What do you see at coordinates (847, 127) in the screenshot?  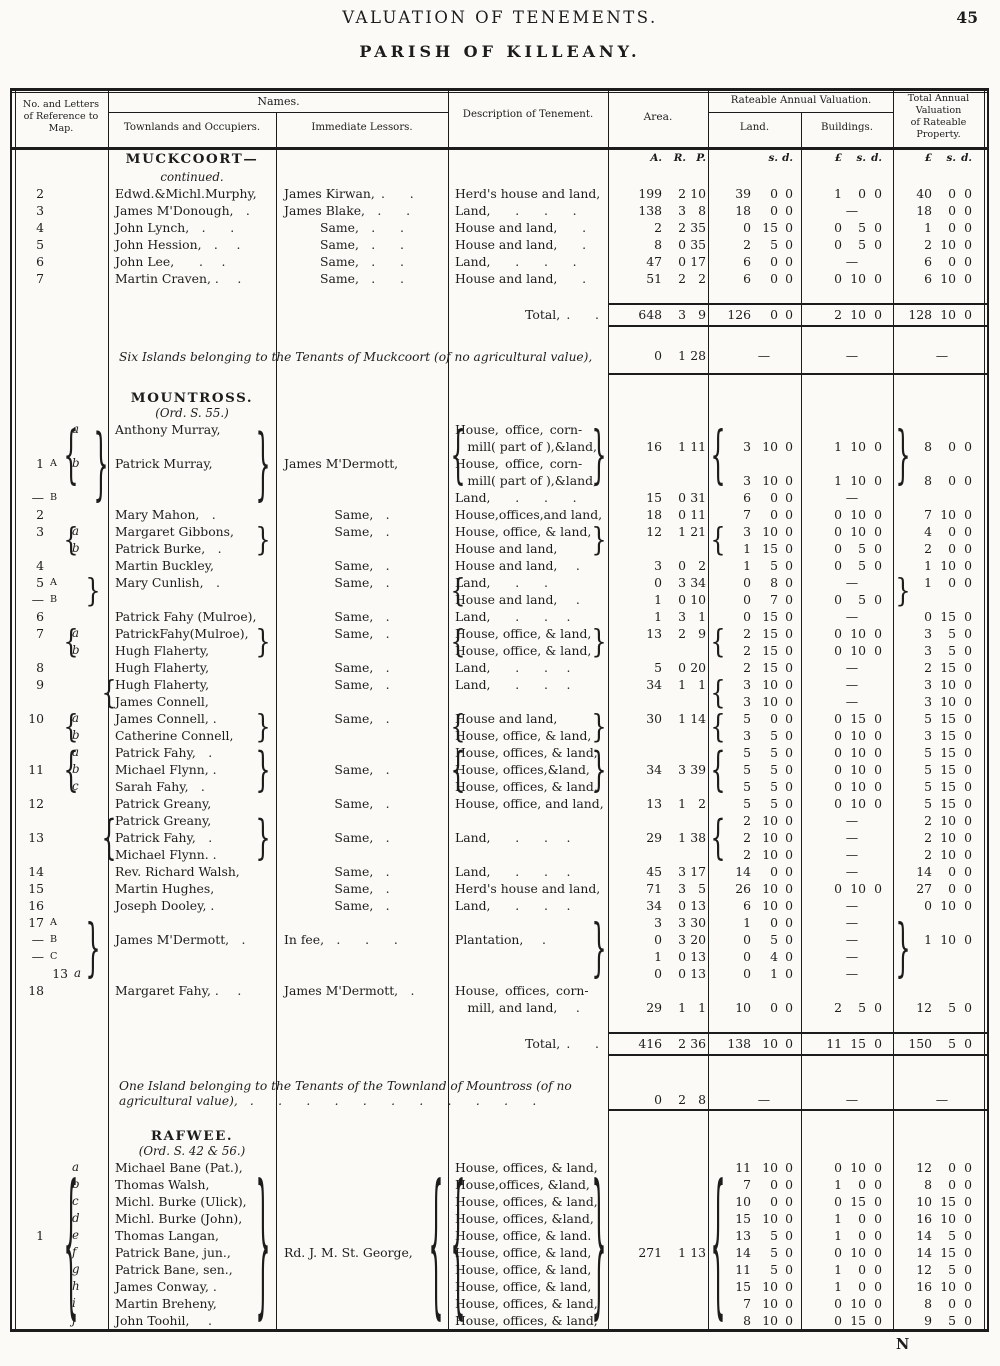 I see `column-header-buildings: Buildings.` at bounding box center [847, 127].